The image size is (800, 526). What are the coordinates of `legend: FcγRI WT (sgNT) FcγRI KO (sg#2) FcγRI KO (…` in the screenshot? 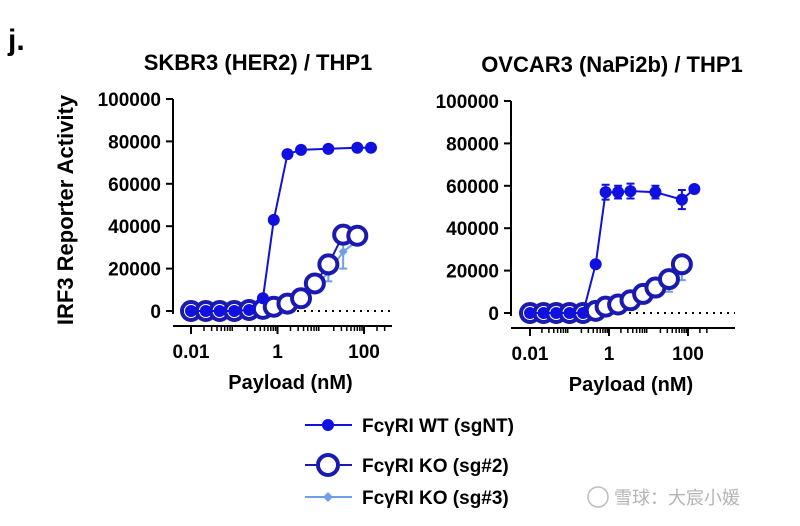 It's located at (409, 462).